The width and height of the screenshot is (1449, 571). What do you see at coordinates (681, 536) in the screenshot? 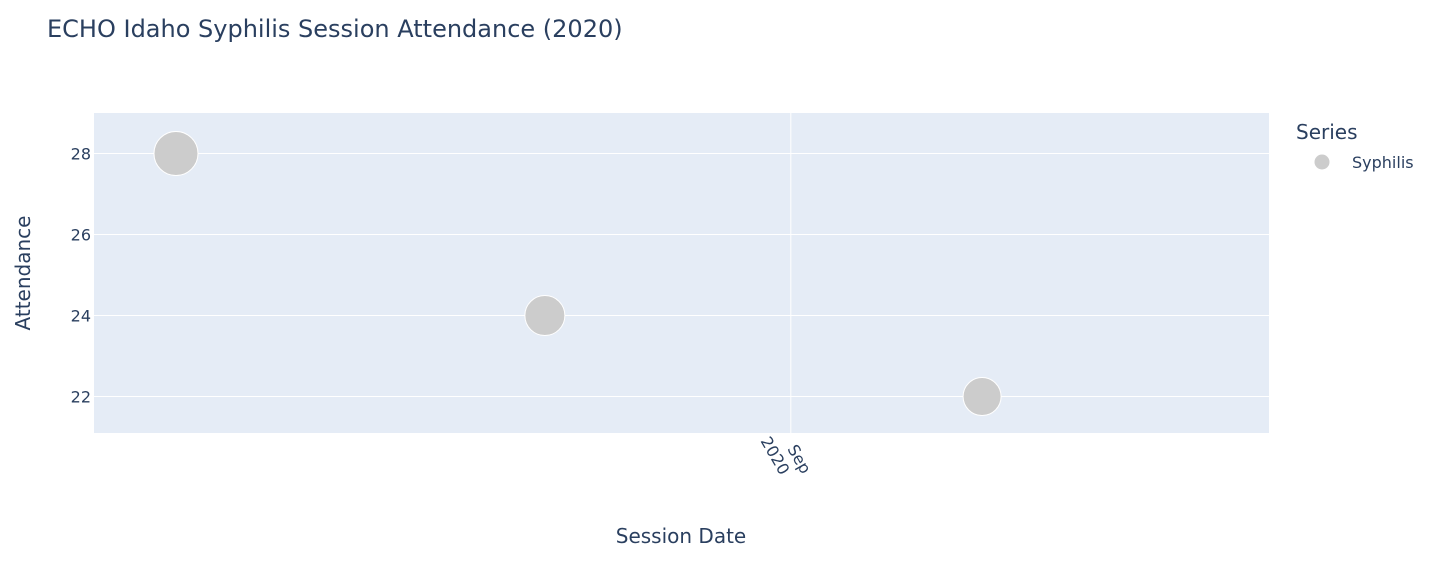
I see `x-axis-title: Session Date` at bounding box center [681, 536].